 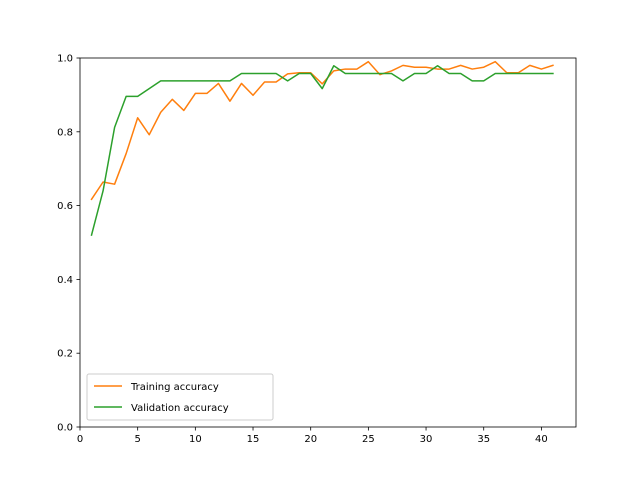 I want to click on y-tick-label: 0.8, so click(x=65, y=132).